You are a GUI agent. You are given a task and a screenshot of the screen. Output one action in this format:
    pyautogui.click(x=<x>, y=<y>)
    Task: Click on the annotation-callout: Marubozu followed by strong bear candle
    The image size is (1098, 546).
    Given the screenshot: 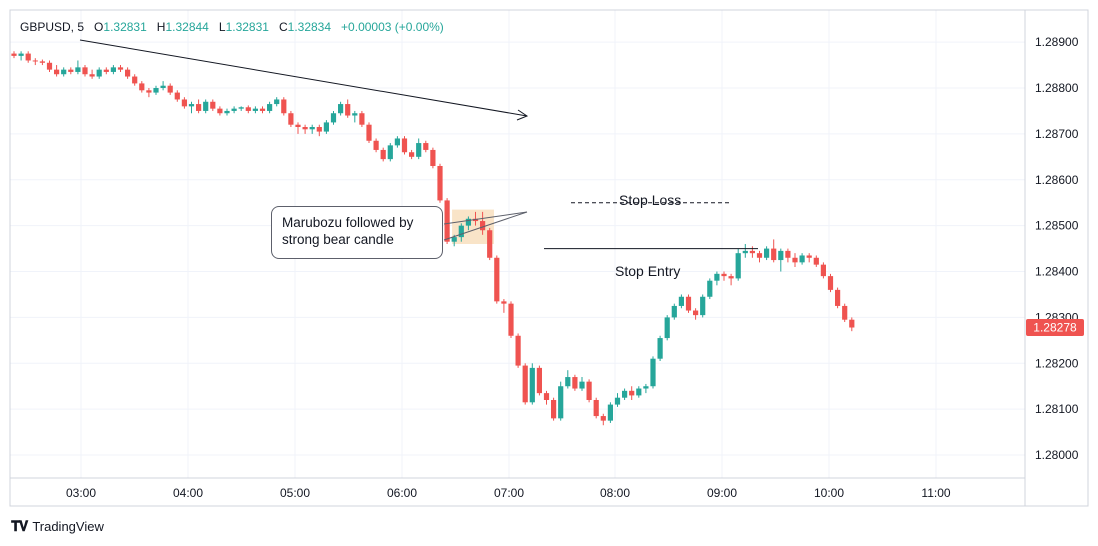 What is the action you would take?
    pyautogui.click(x=357, y=232)
    